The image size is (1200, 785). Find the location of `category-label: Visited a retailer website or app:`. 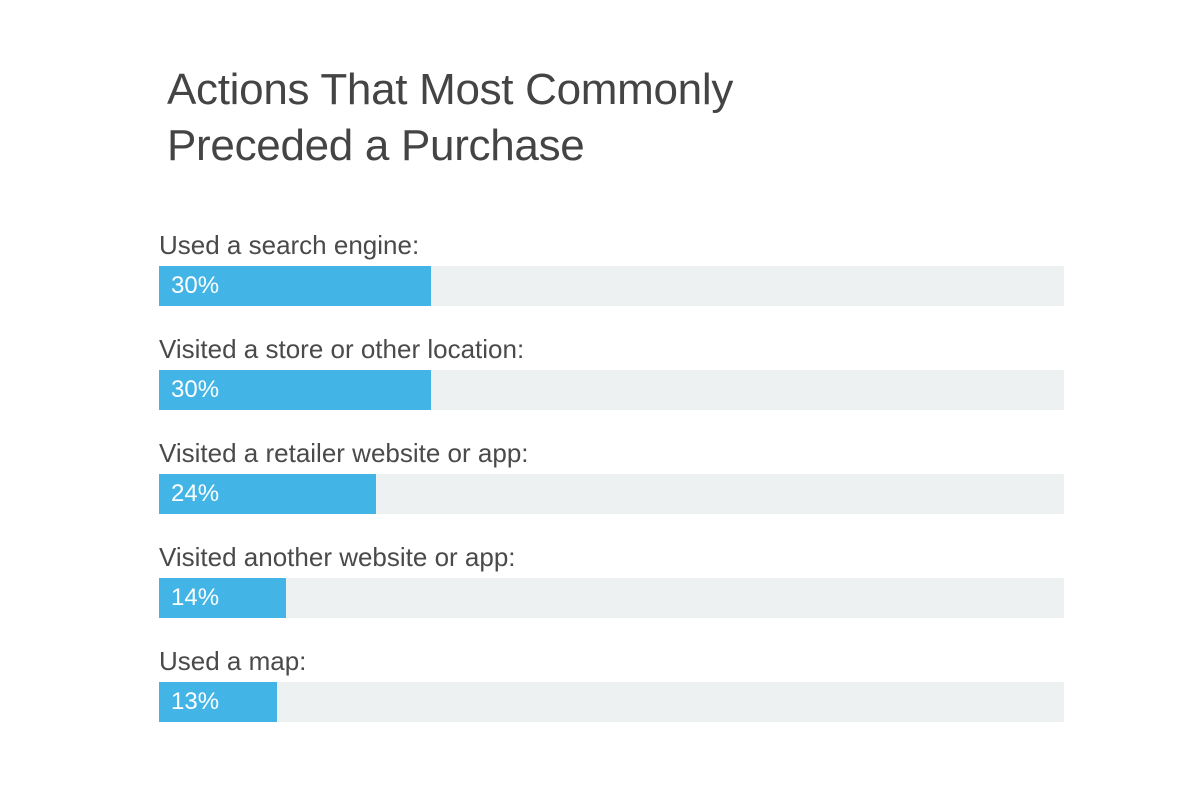

category-label: Visited a retailer website or app: is located at coordinates (344, 453).